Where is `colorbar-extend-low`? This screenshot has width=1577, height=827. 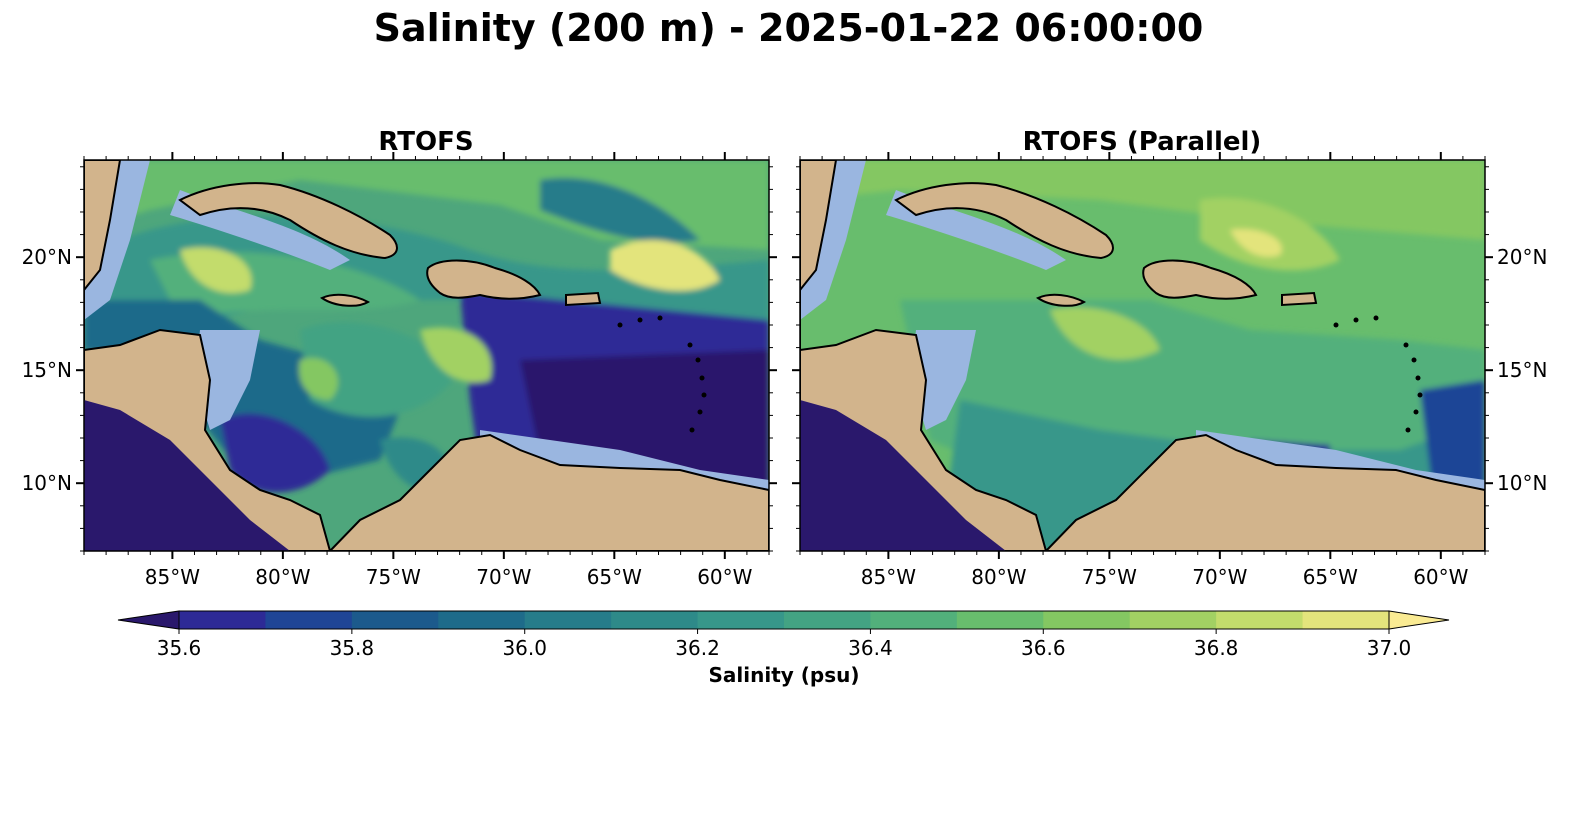
colorbar-extend-low is located at coordinates (148, 620).